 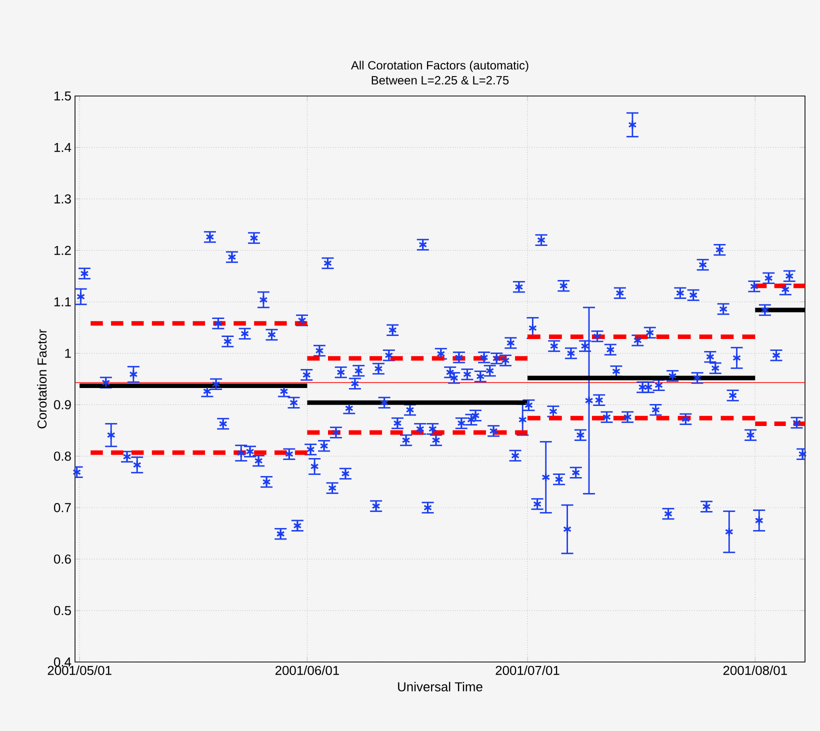 What do you see at coordinates (528, 671) in the screenshot?
I see `x-tick-label: 2001/07/01` at bounding box center [528, 671].